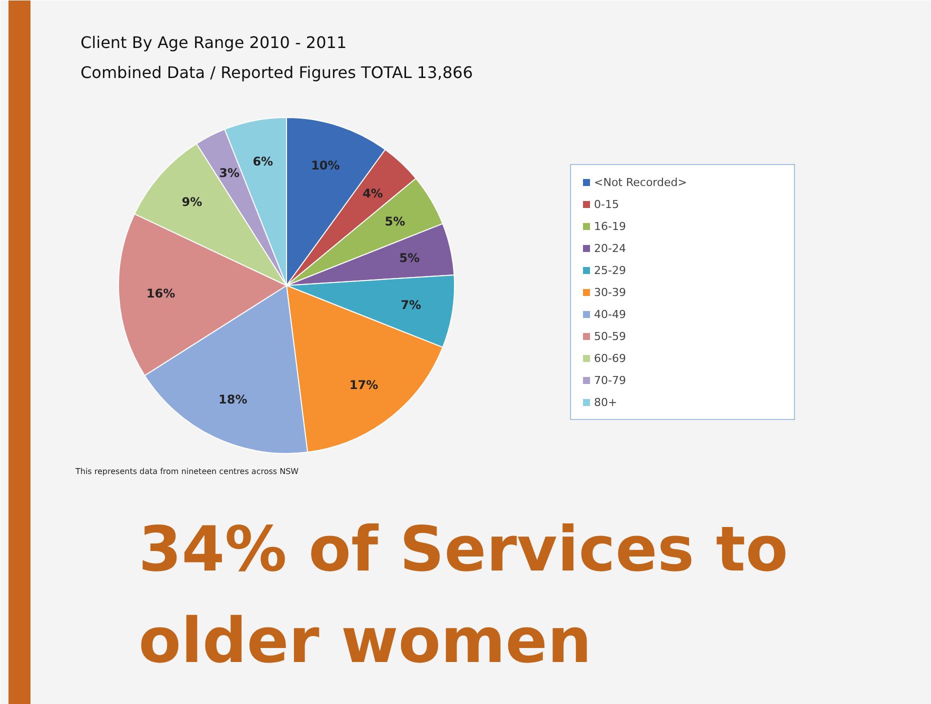 Image resolution: width=931 pixels, height=704 pixels. What do you see at coordinates (610, 358) in the screenshot?
I see `legend-label: 60-69` at bounding box center [610, 358].